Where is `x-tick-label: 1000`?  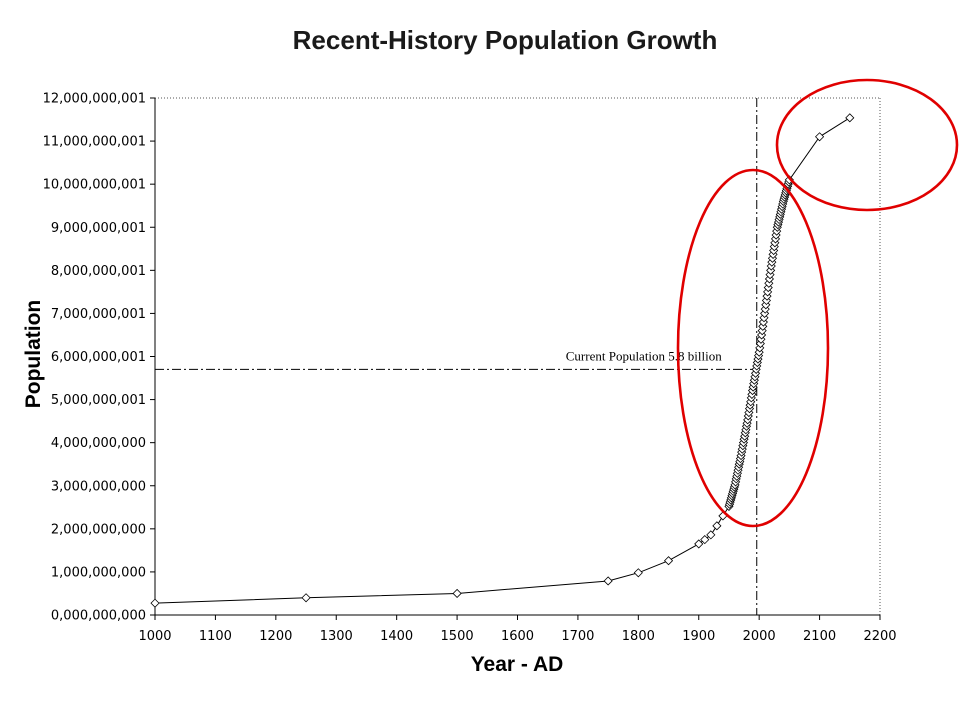
x-tick-label: 1000 is located at coordinates (154, 636).